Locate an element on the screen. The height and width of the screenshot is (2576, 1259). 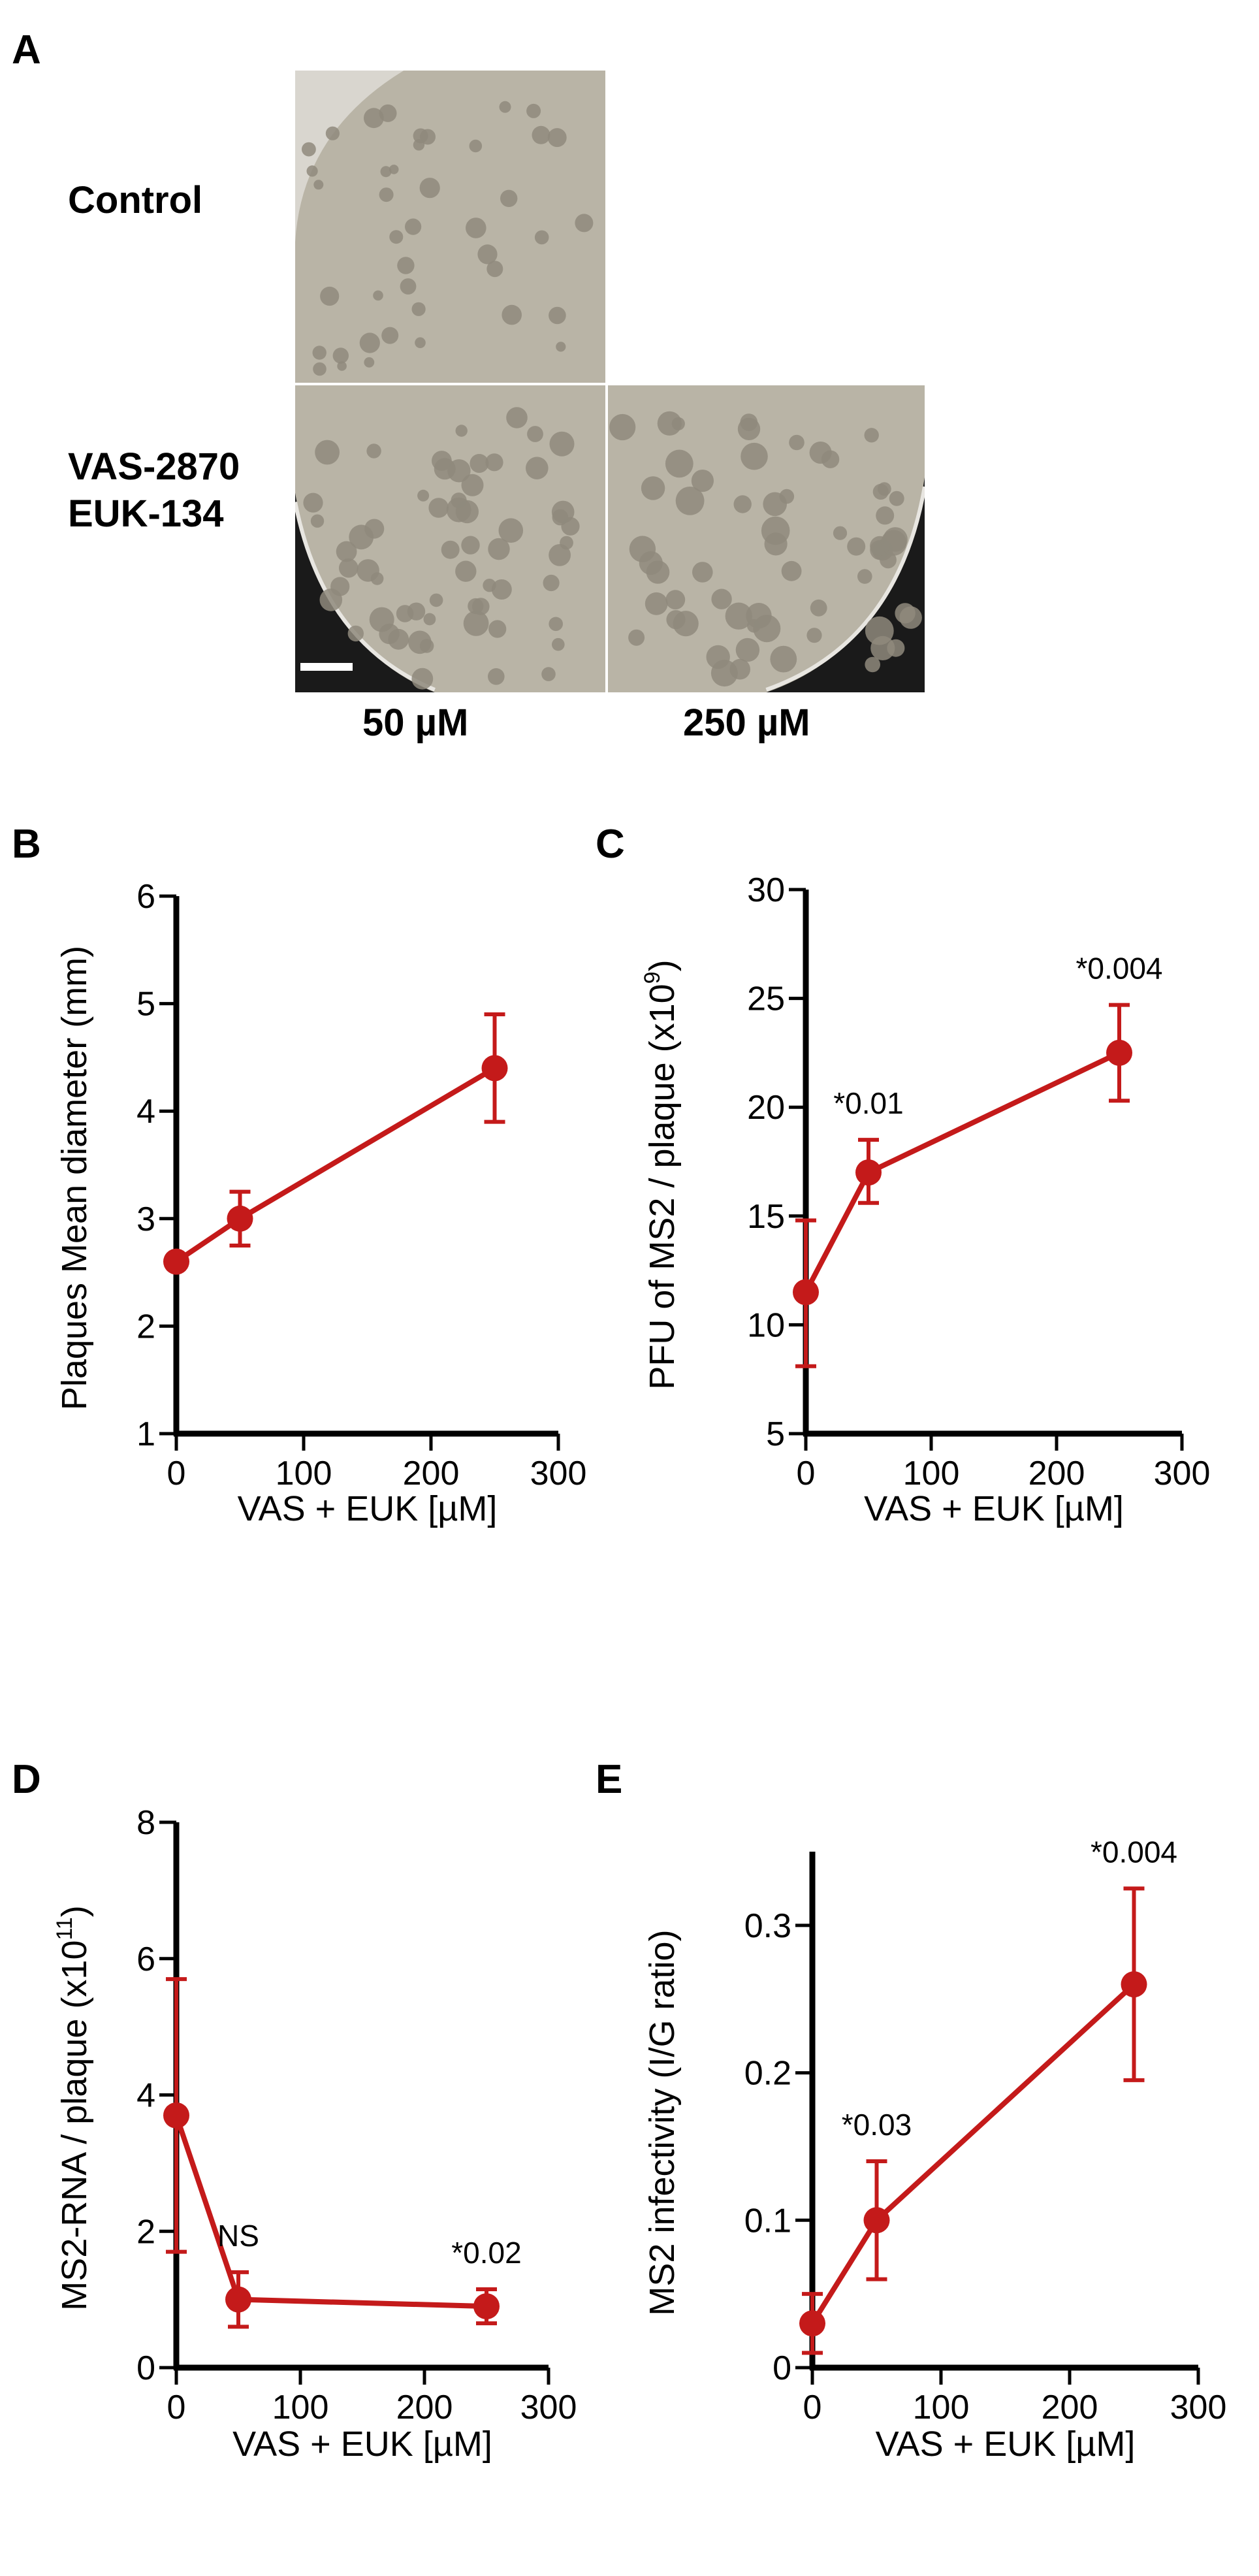
y-axis-label: PFU of MS2 / plaque (x109) is located at coordinates (661, 1174).